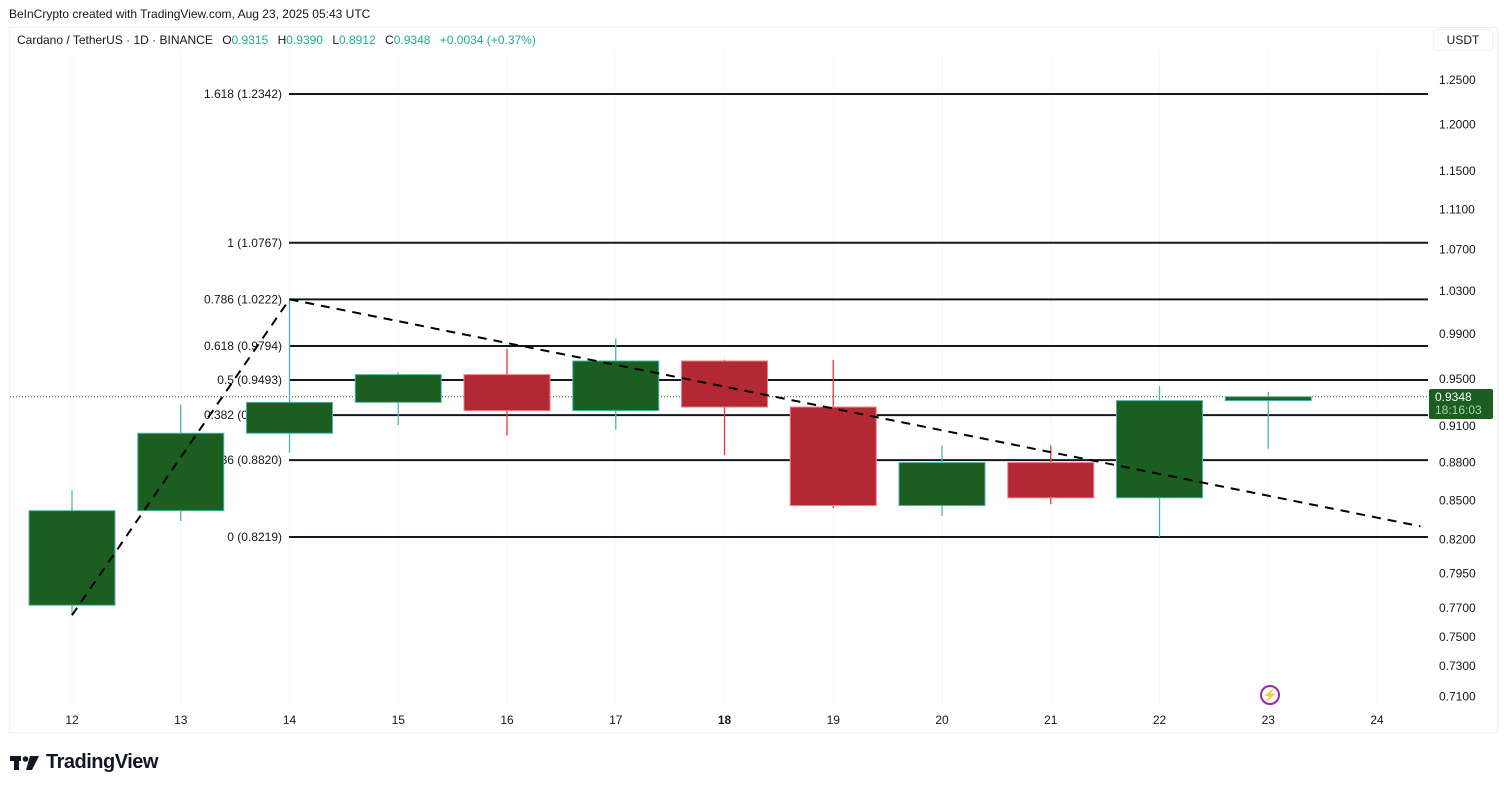  Describe the element at coordinates (1457, 125) in the screenshot. I see `price-axis-label: 1.2000` at that location.